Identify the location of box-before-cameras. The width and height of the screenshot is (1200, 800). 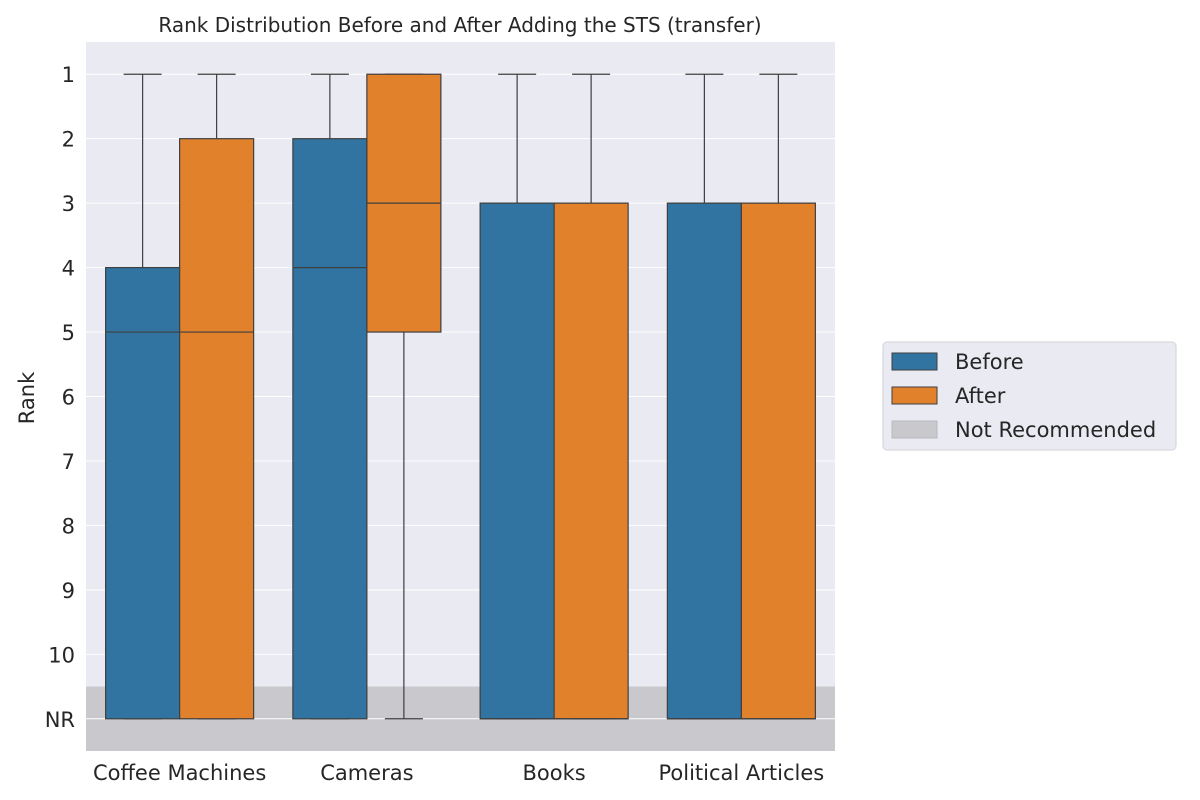
(330, 396).